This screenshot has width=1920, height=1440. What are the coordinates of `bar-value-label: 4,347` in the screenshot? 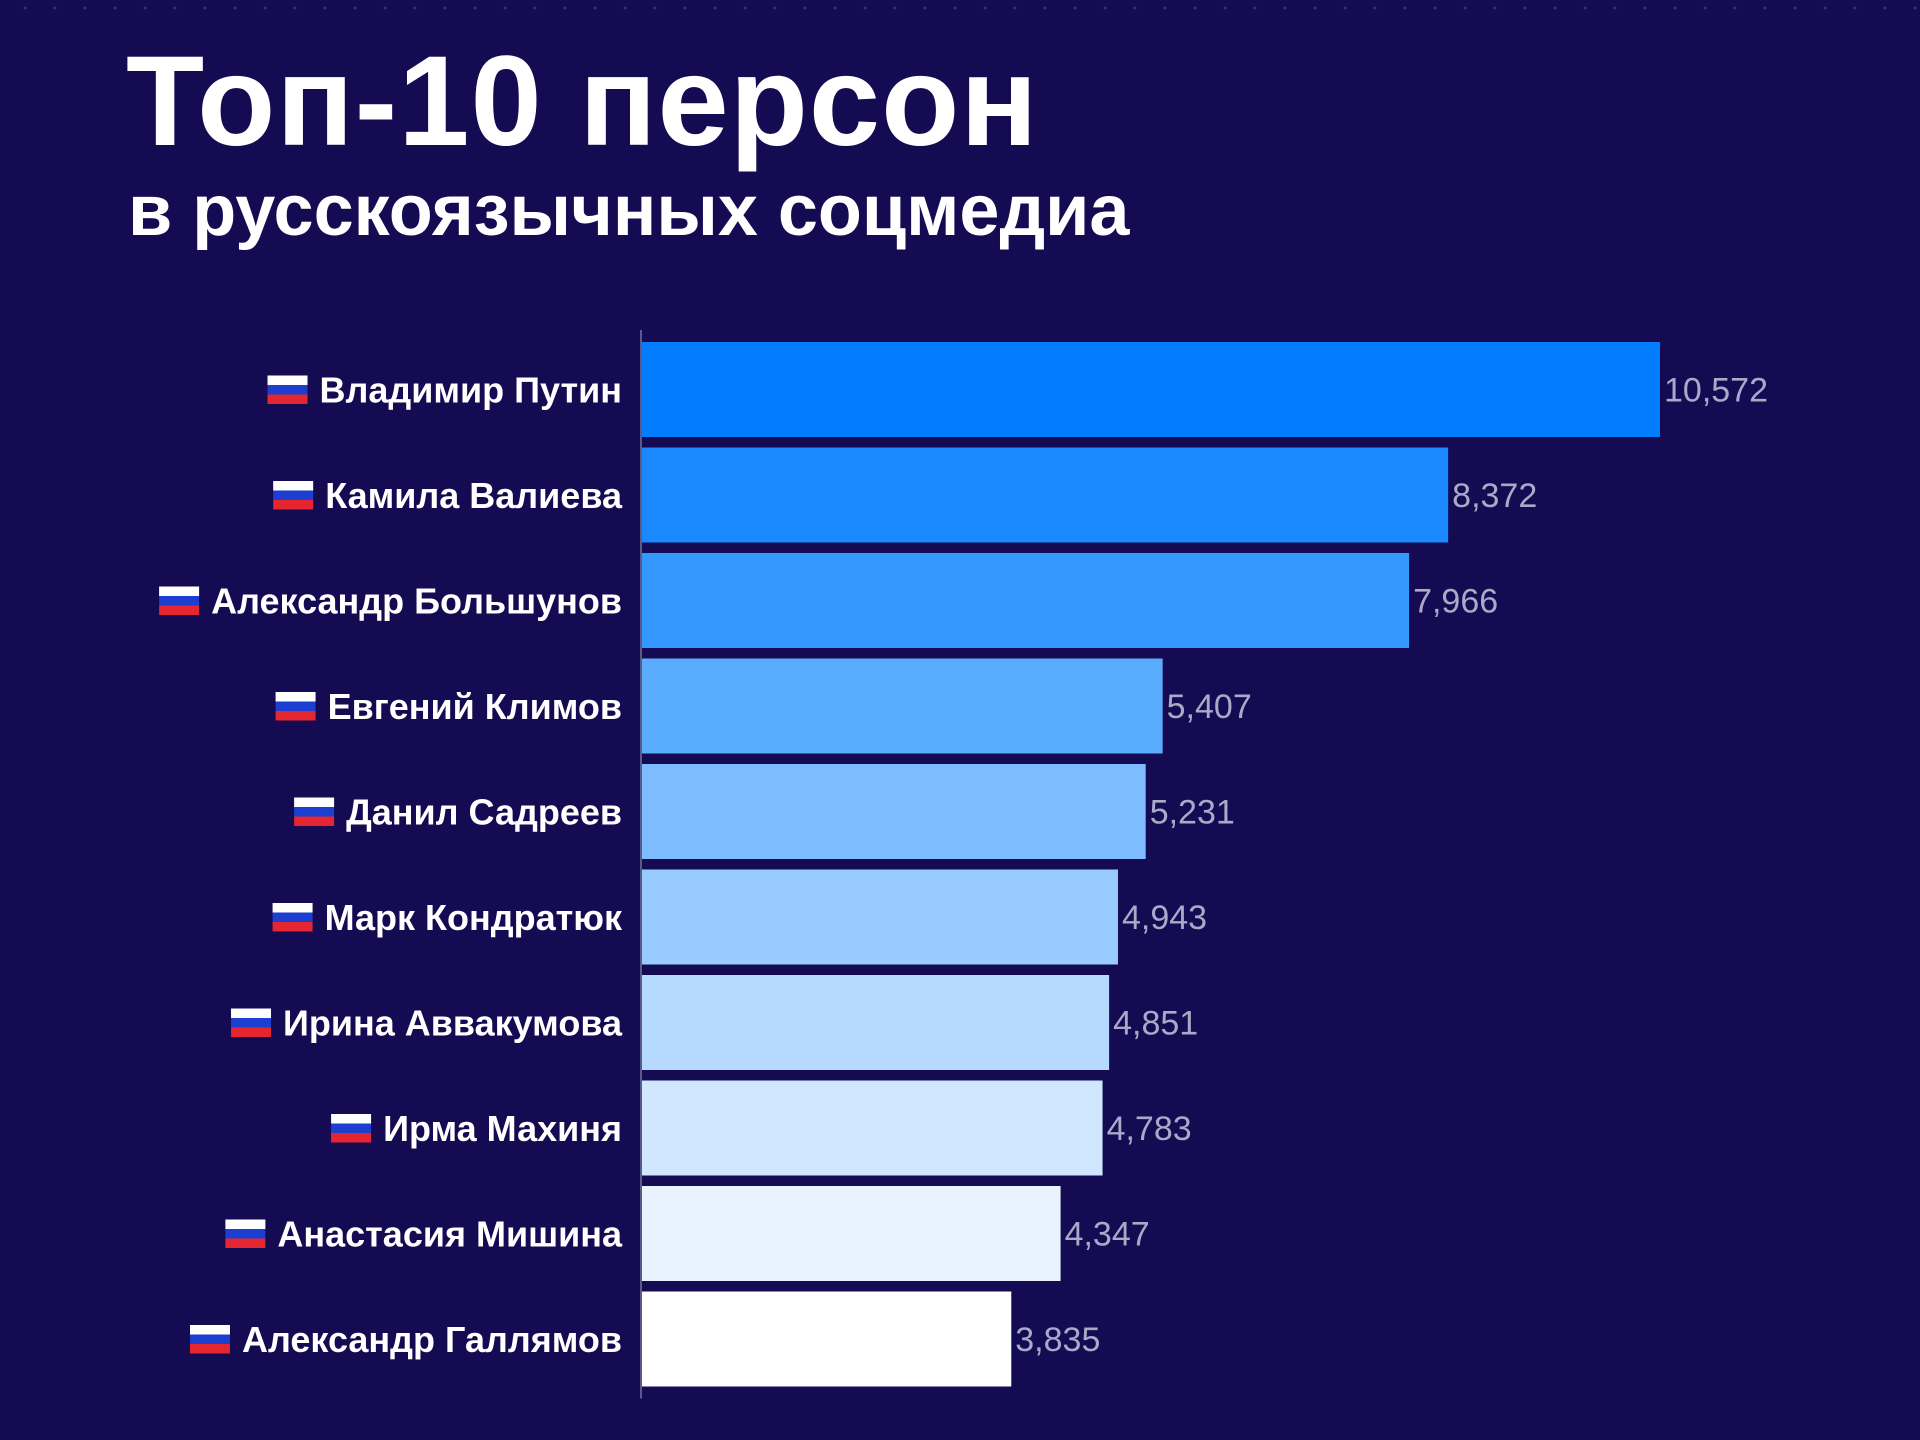 It's located at (1107, 1235).